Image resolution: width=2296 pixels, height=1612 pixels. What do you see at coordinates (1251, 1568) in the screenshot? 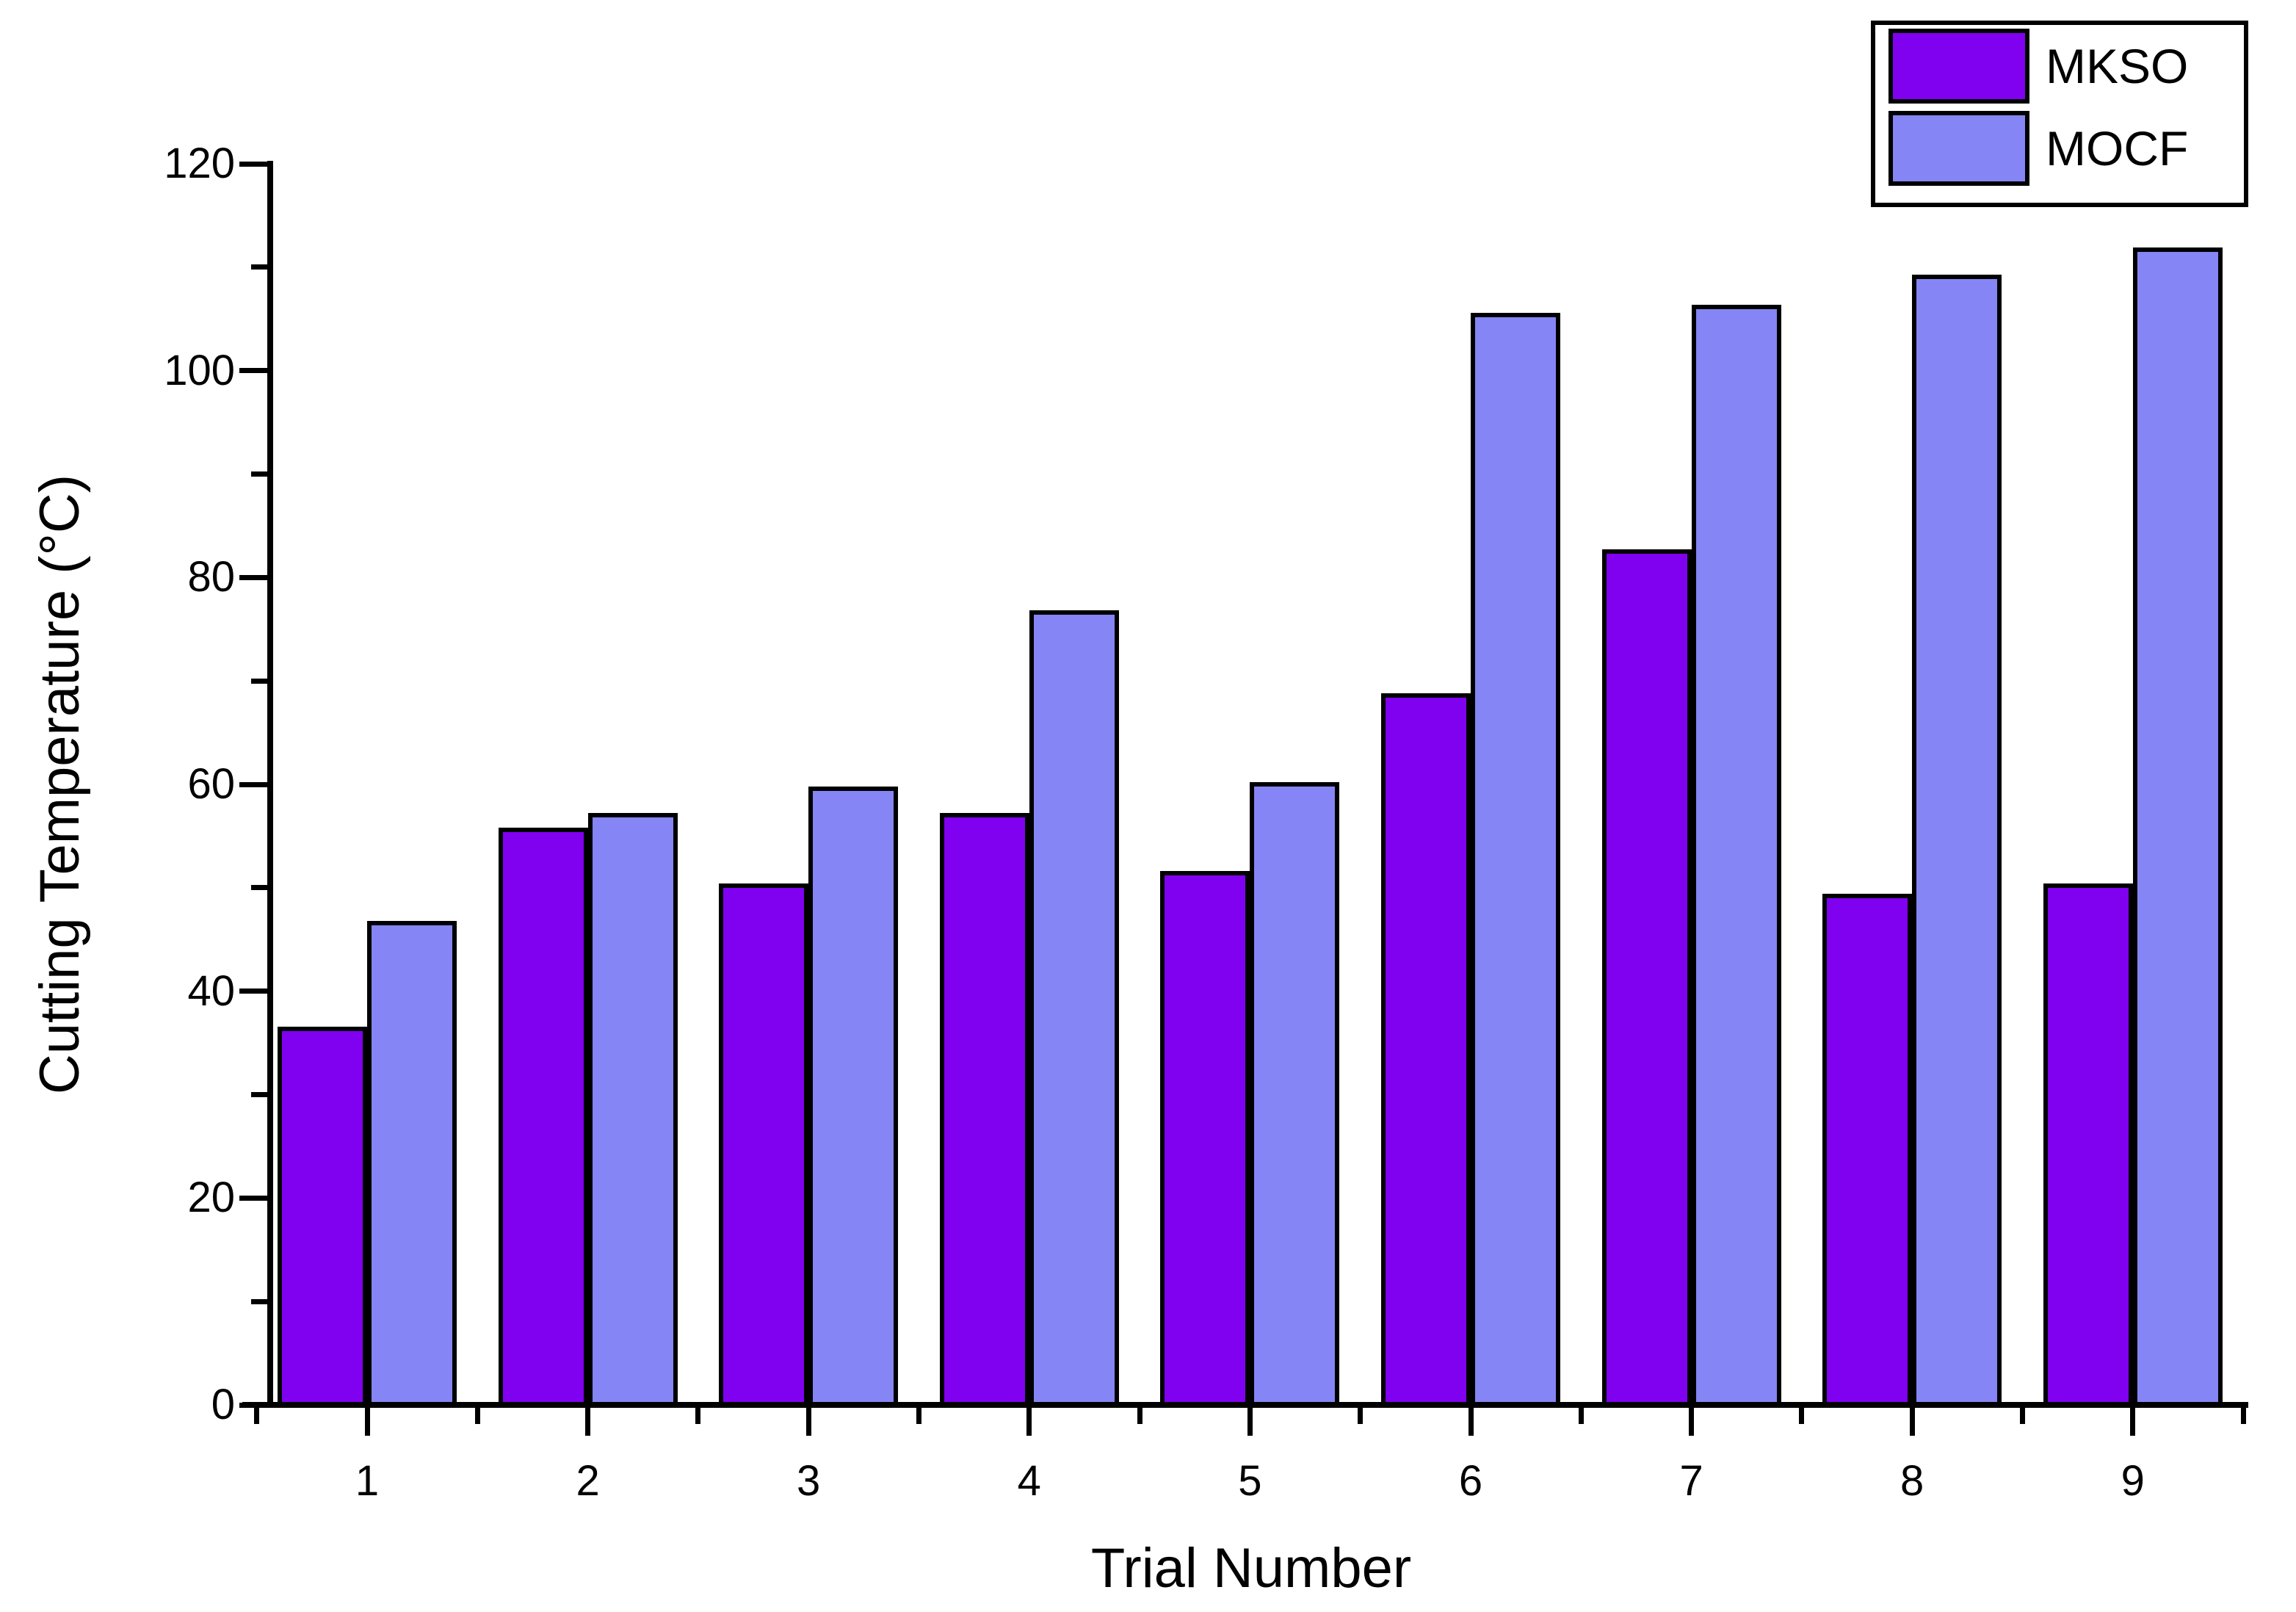
I see `x-axis-title: Trial Number` at bounding box center [1251, 1568].